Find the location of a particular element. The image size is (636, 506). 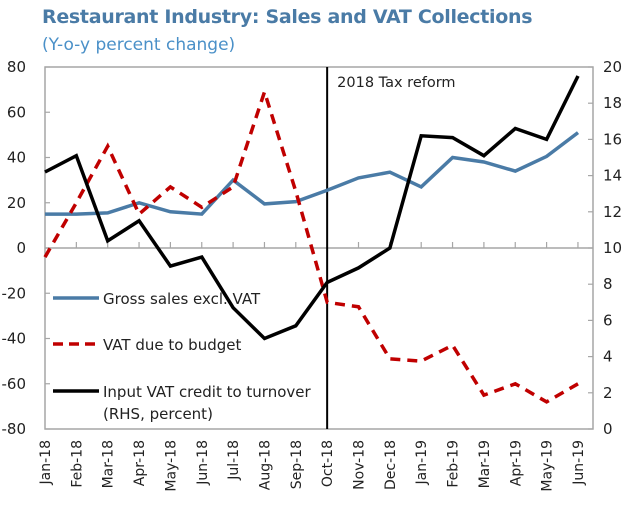

legend-label: VAT due to budget is located at coordinates (172, 345).